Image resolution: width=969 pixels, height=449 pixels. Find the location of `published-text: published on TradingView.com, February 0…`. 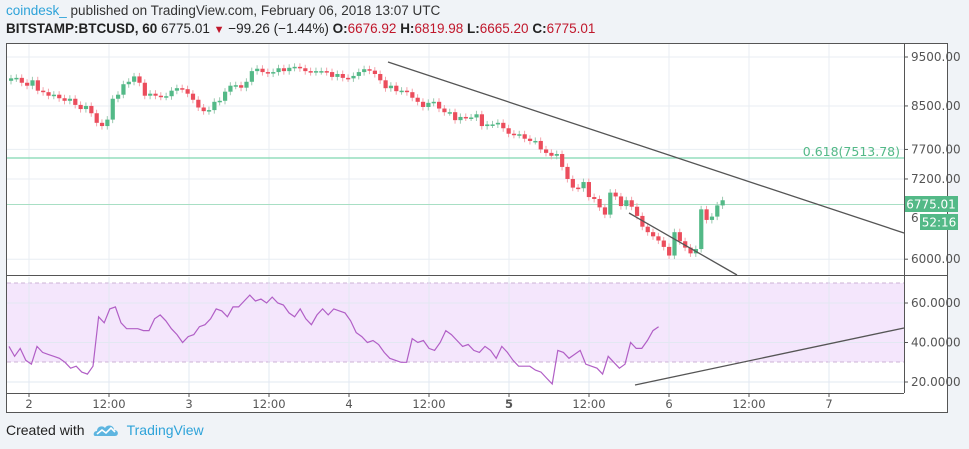

published-text: published on TradingView.com, February 0… is located at coordinates (253, 10).